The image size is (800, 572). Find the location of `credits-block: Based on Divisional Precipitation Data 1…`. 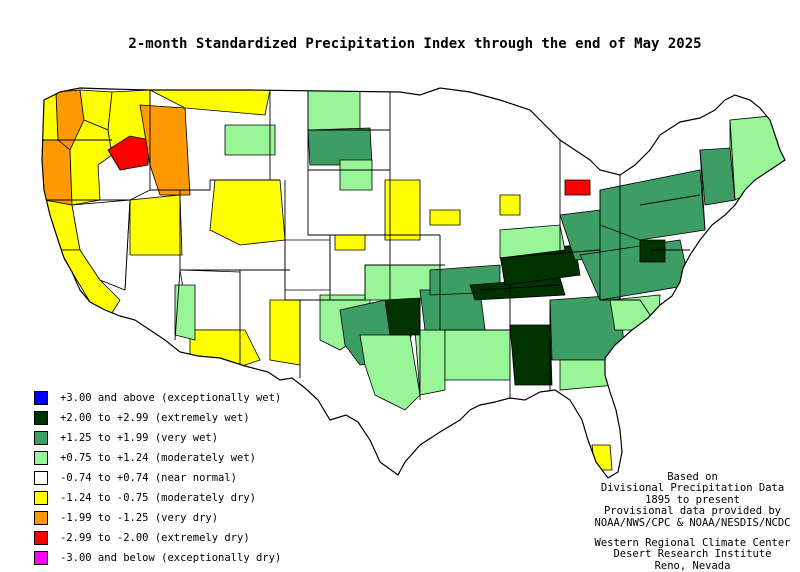

credits-block: Based on Divisional Precipitation Data 1… is located at coordinates (692, 521).